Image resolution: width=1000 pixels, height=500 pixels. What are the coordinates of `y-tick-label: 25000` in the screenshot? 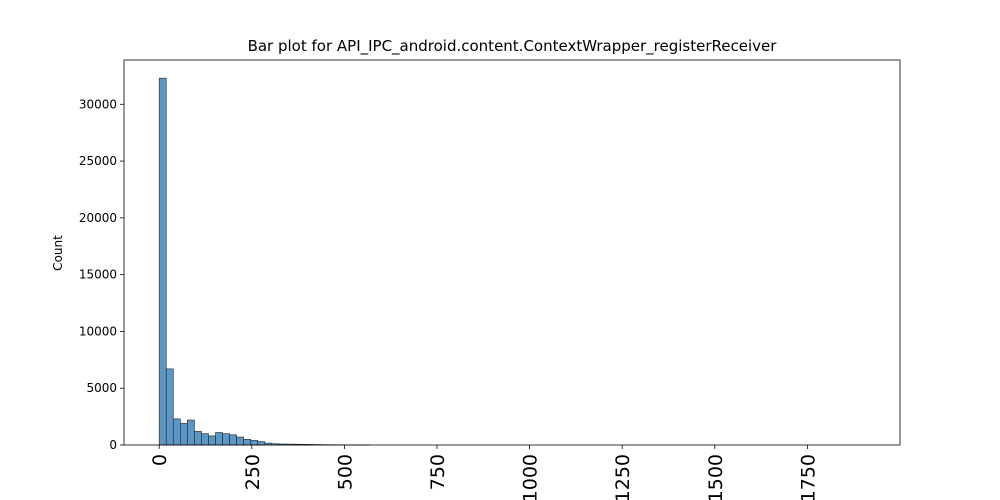 It's located at (98, 161).